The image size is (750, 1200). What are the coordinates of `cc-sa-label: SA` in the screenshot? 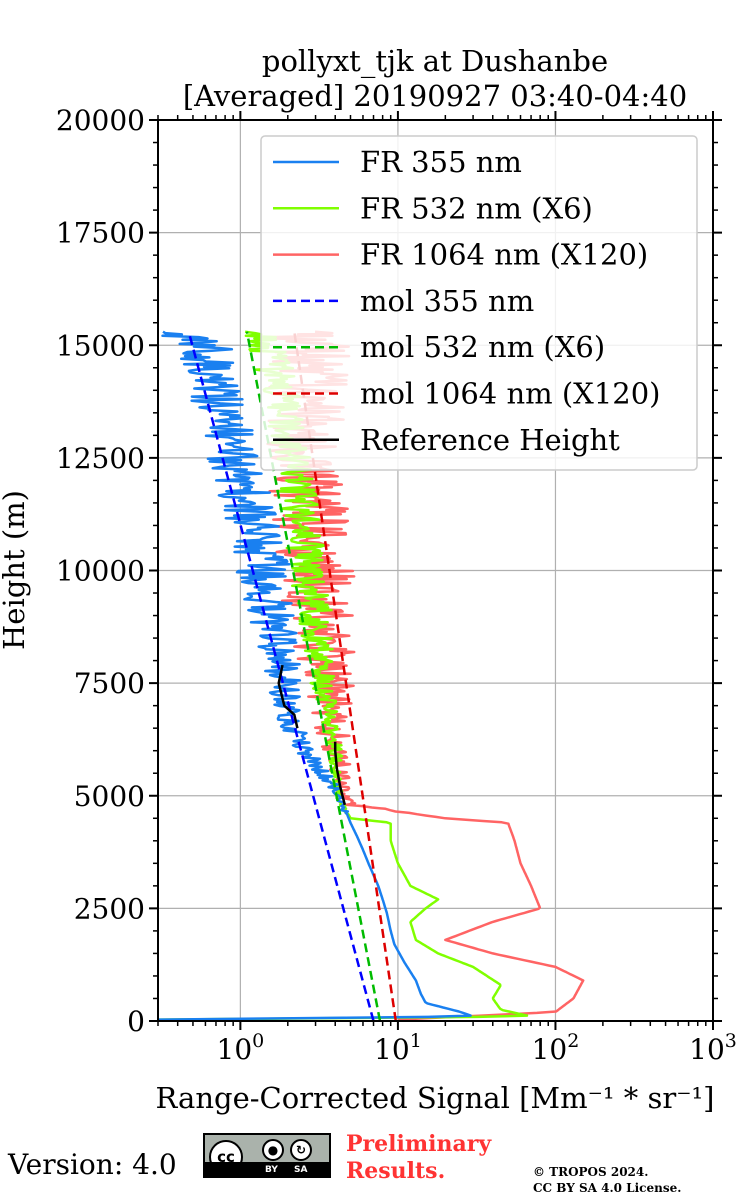 It's located at (301, 1170).